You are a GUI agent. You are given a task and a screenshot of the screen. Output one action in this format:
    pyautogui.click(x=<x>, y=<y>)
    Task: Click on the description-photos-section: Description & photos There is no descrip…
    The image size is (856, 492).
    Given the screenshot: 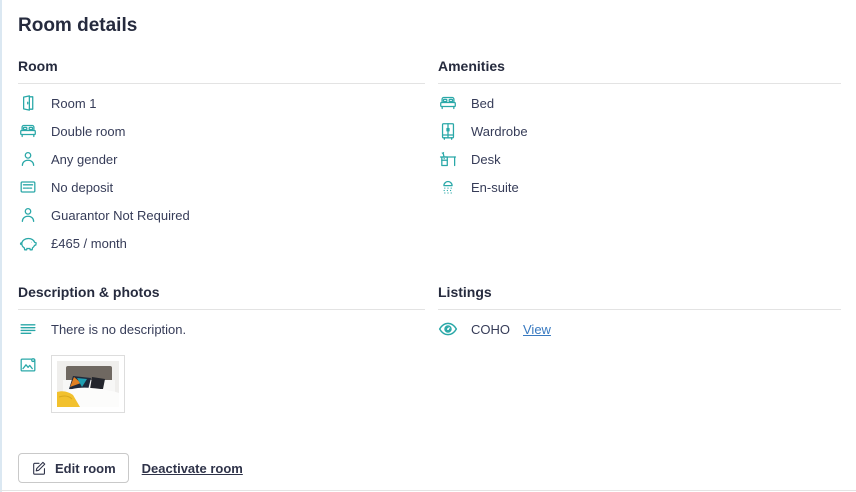 What is the action you would take?
    pyautogui.click(x=221, y=348)
    